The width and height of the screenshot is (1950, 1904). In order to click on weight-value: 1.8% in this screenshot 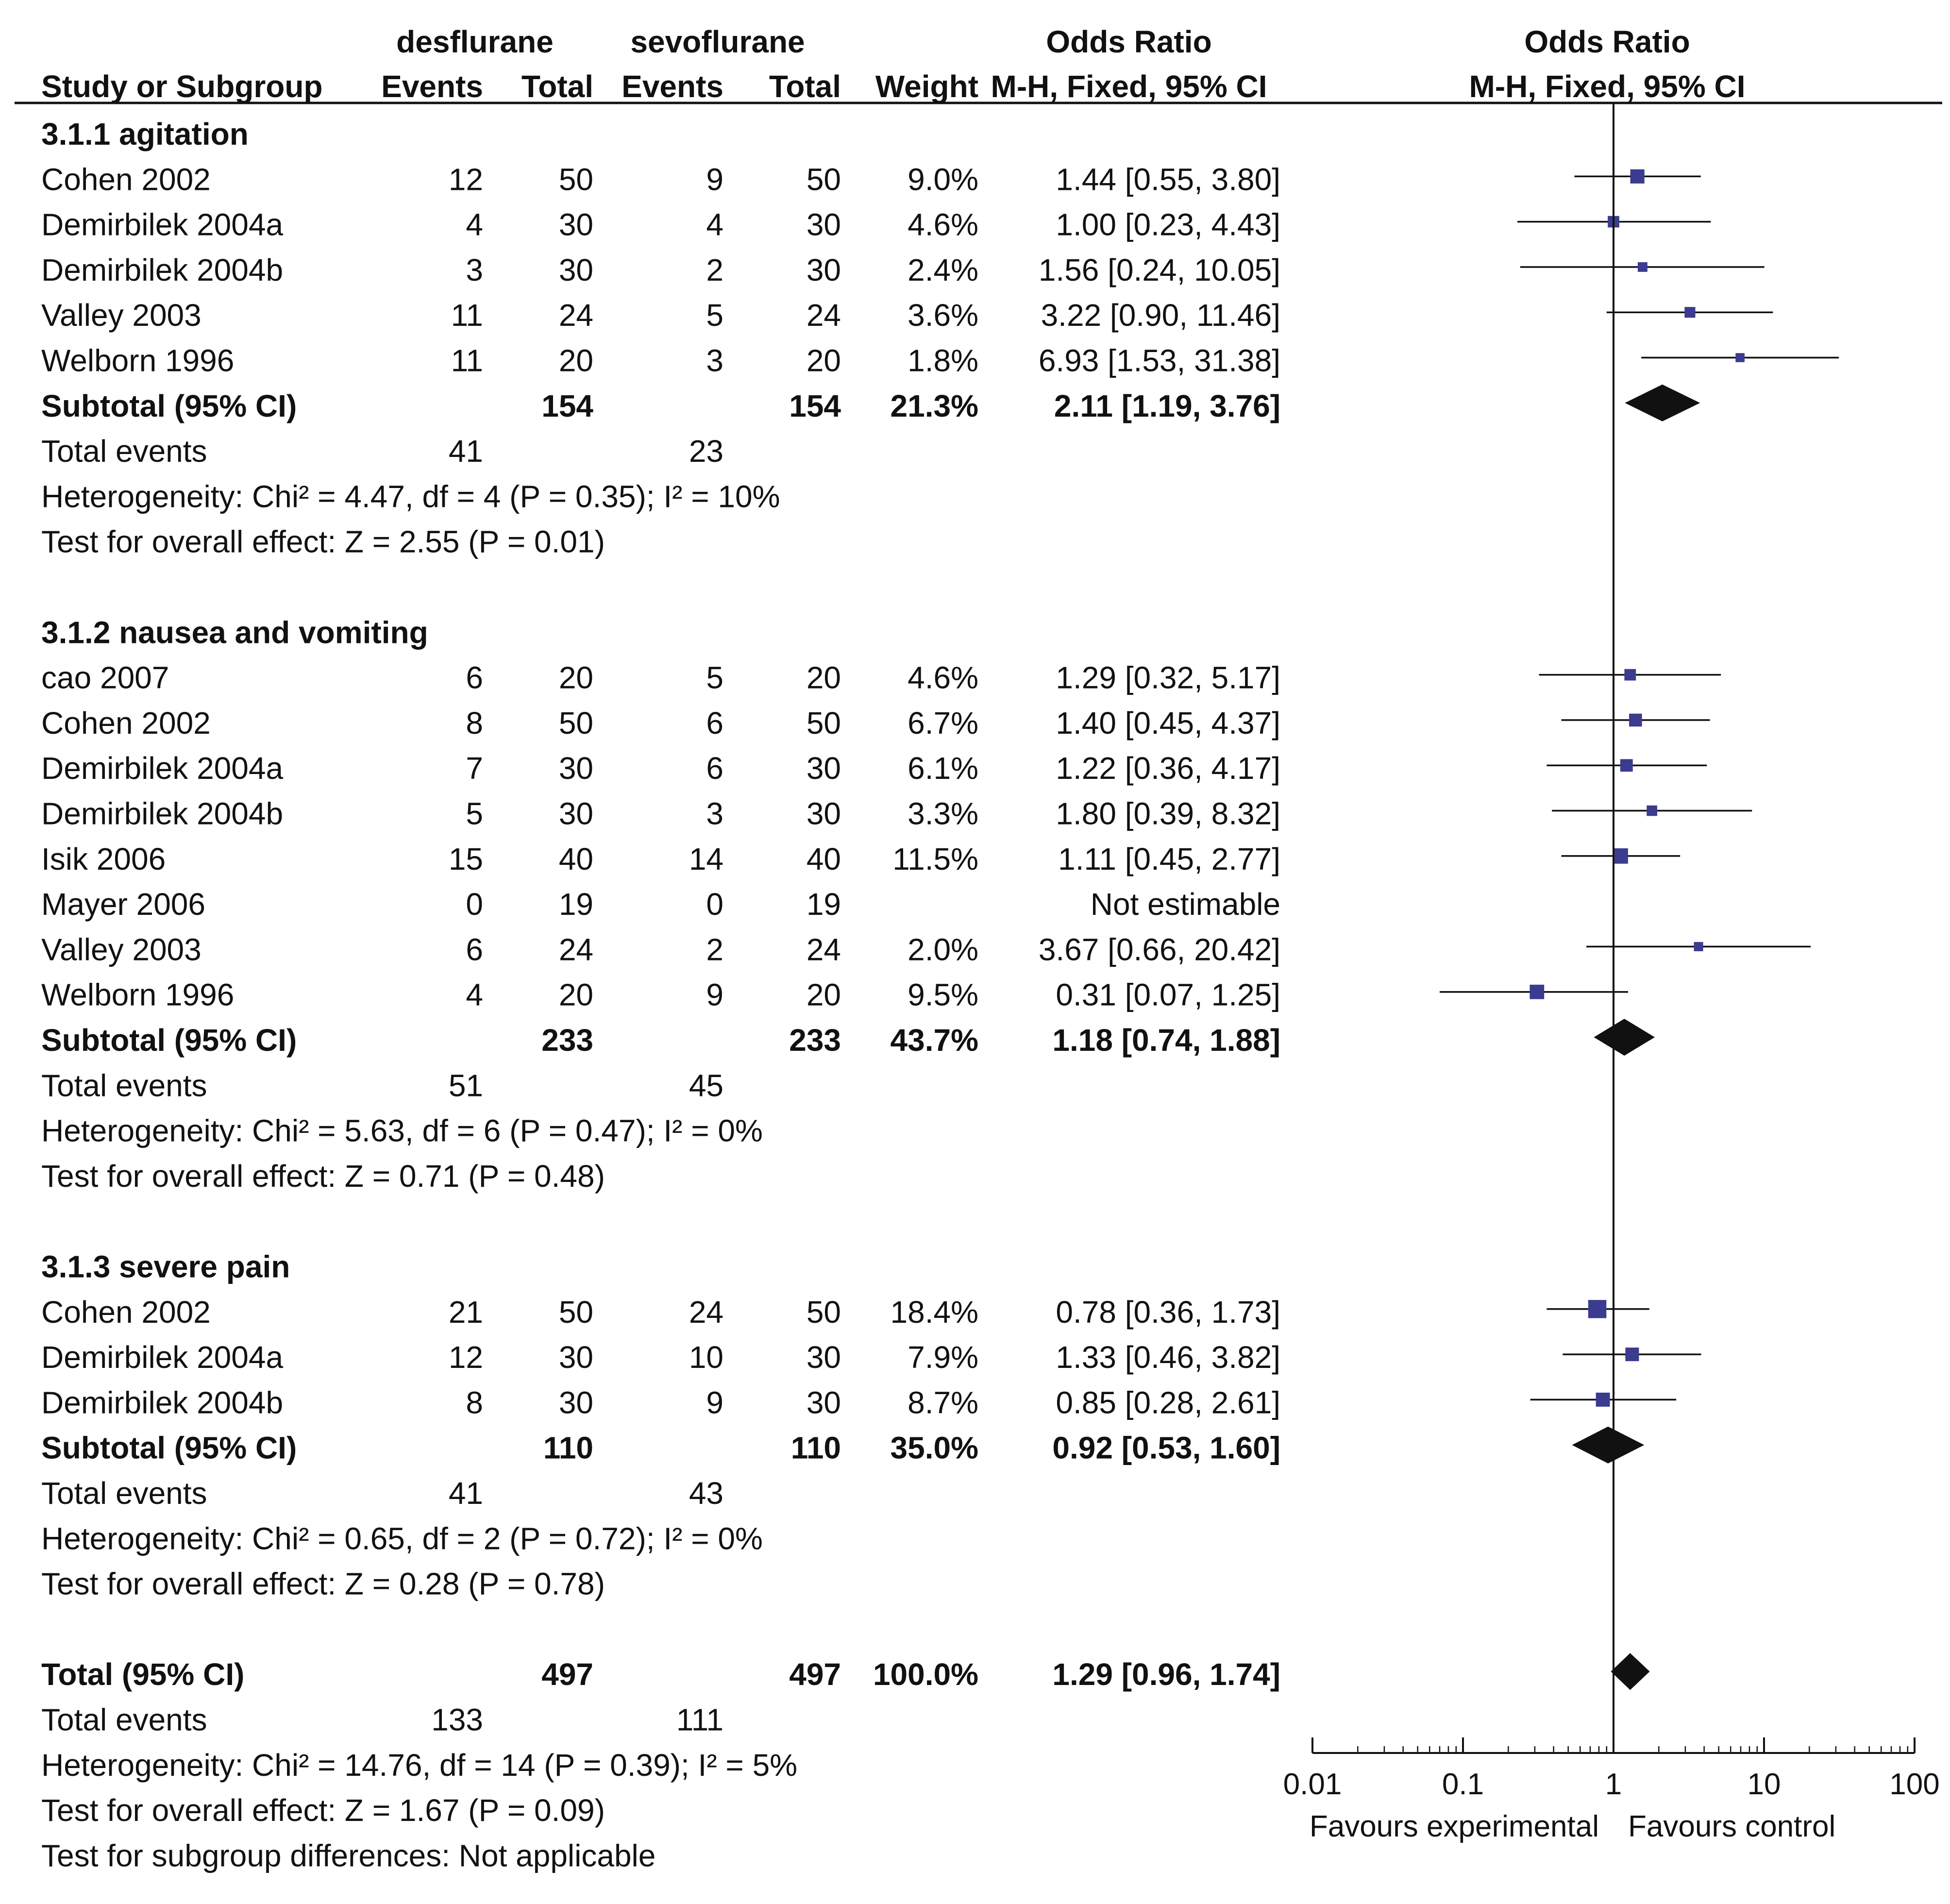, I will do `click(943, 360)`.